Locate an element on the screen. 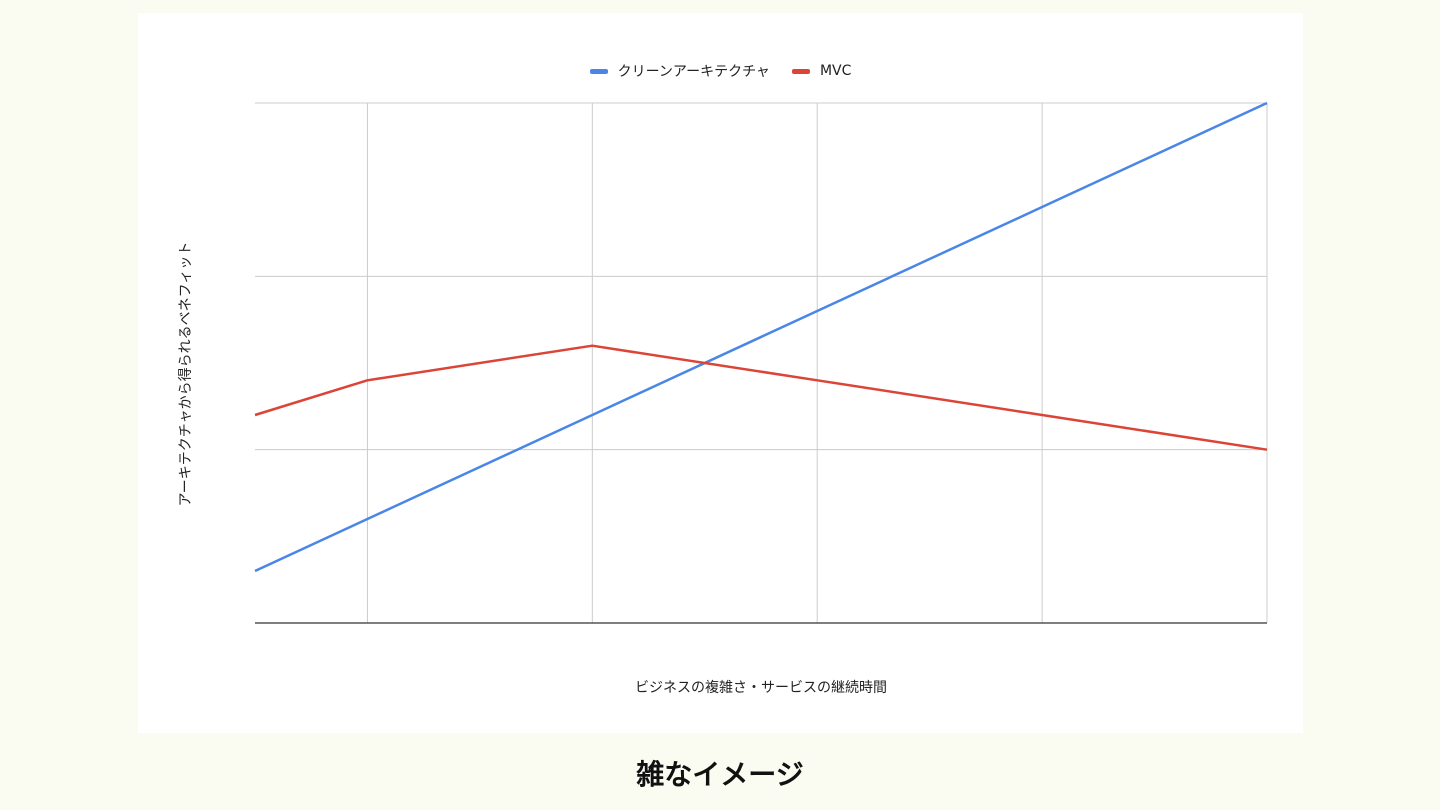 This screenshot has width=1440, height=810. page-caption: 雑なイメージ is located at coordinates (720, 774).